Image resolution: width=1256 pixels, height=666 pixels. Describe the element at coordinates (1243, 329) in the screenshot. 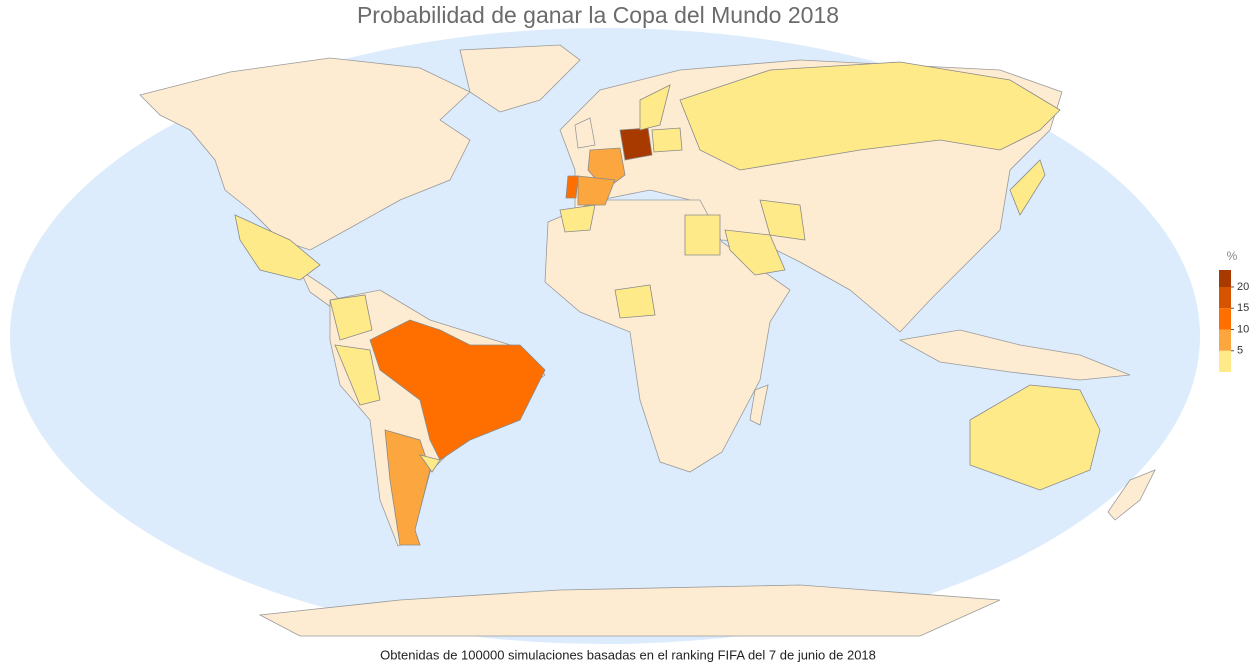

I see `legend-tick-label: 10` at that location.